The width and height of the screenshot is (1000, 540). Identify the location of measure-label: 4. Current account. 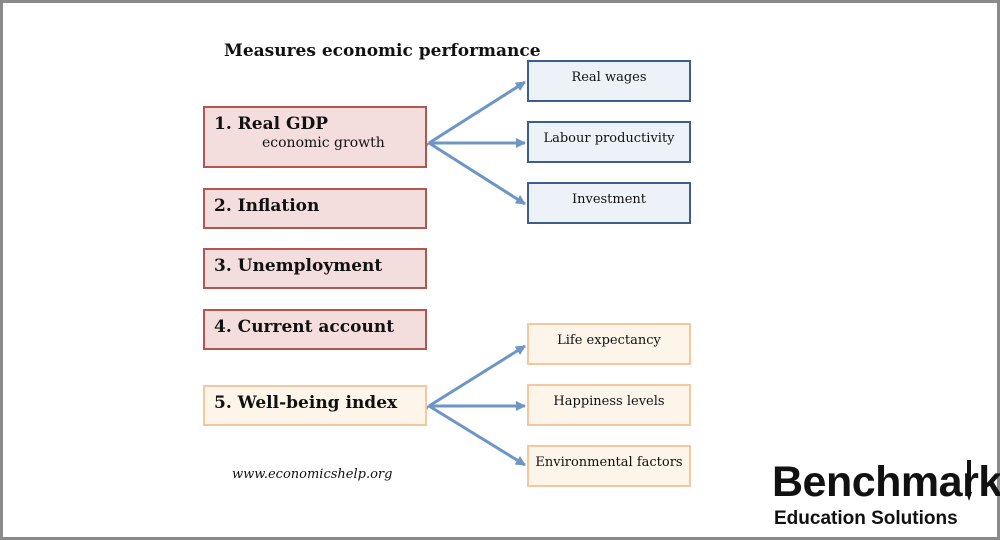
(304, 327).